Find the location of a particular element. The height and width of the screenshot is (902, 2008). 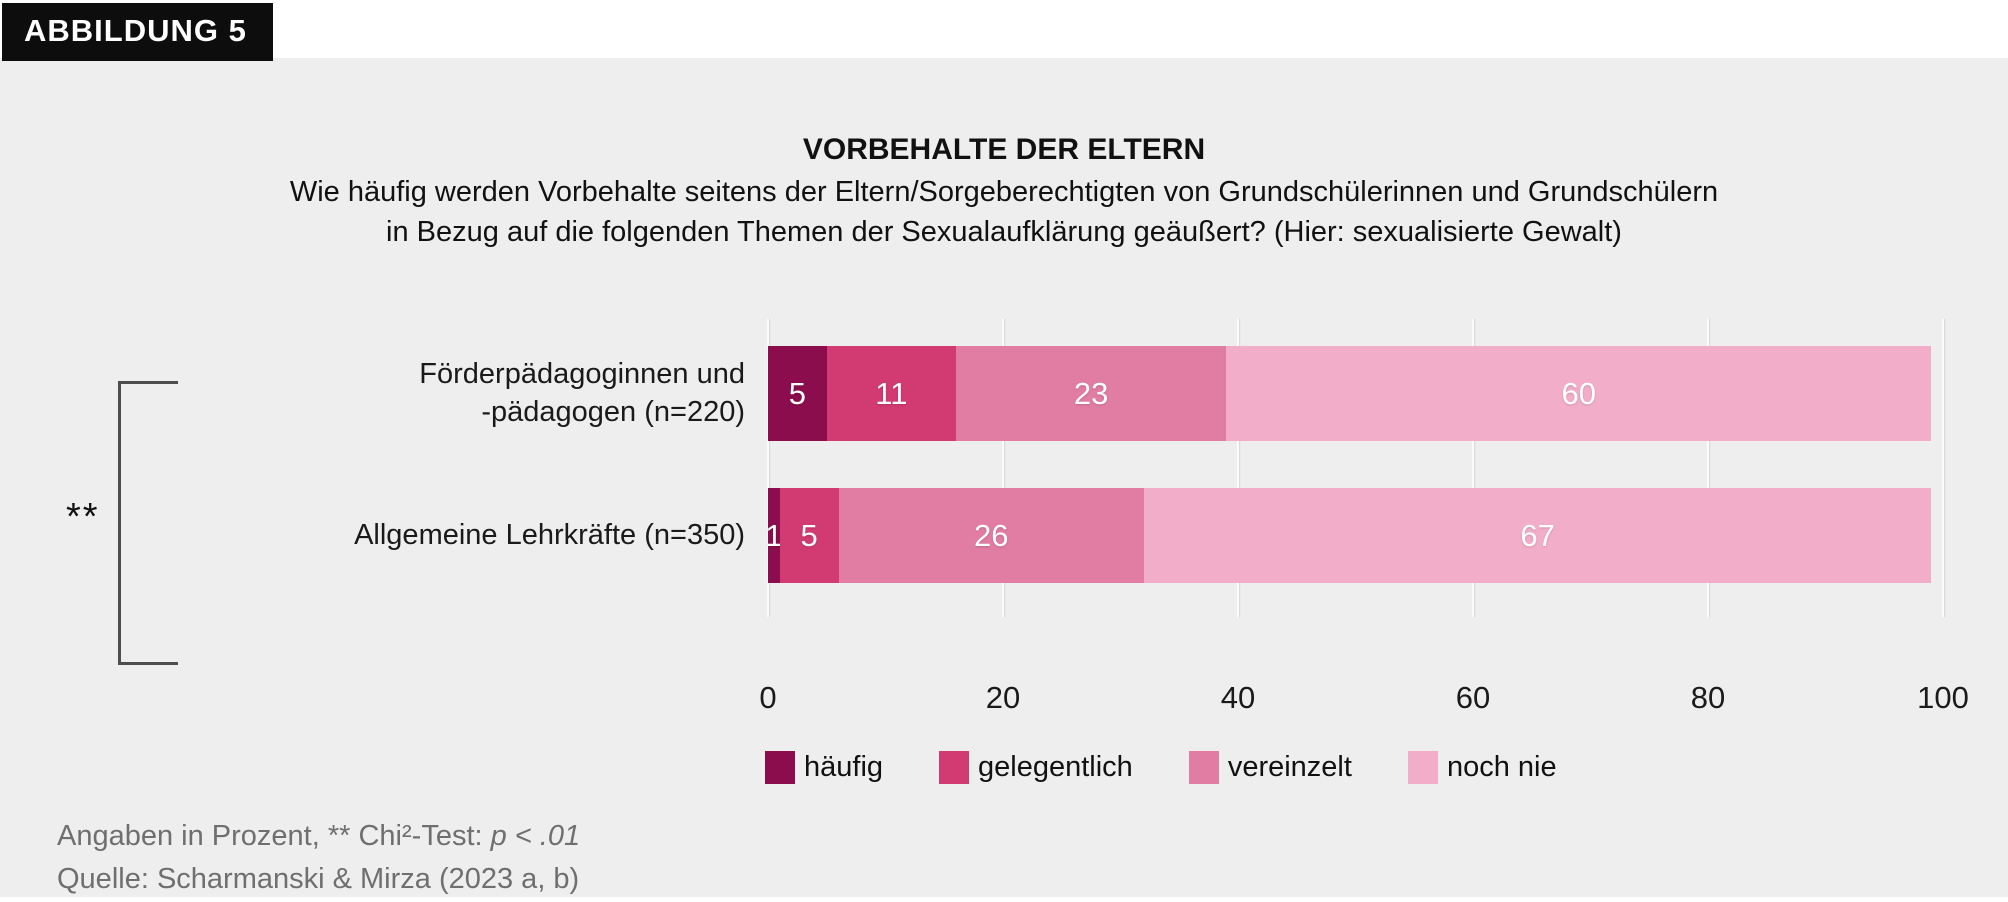

x-tick-label-60: 60 is located at coordinates (1473, 697).